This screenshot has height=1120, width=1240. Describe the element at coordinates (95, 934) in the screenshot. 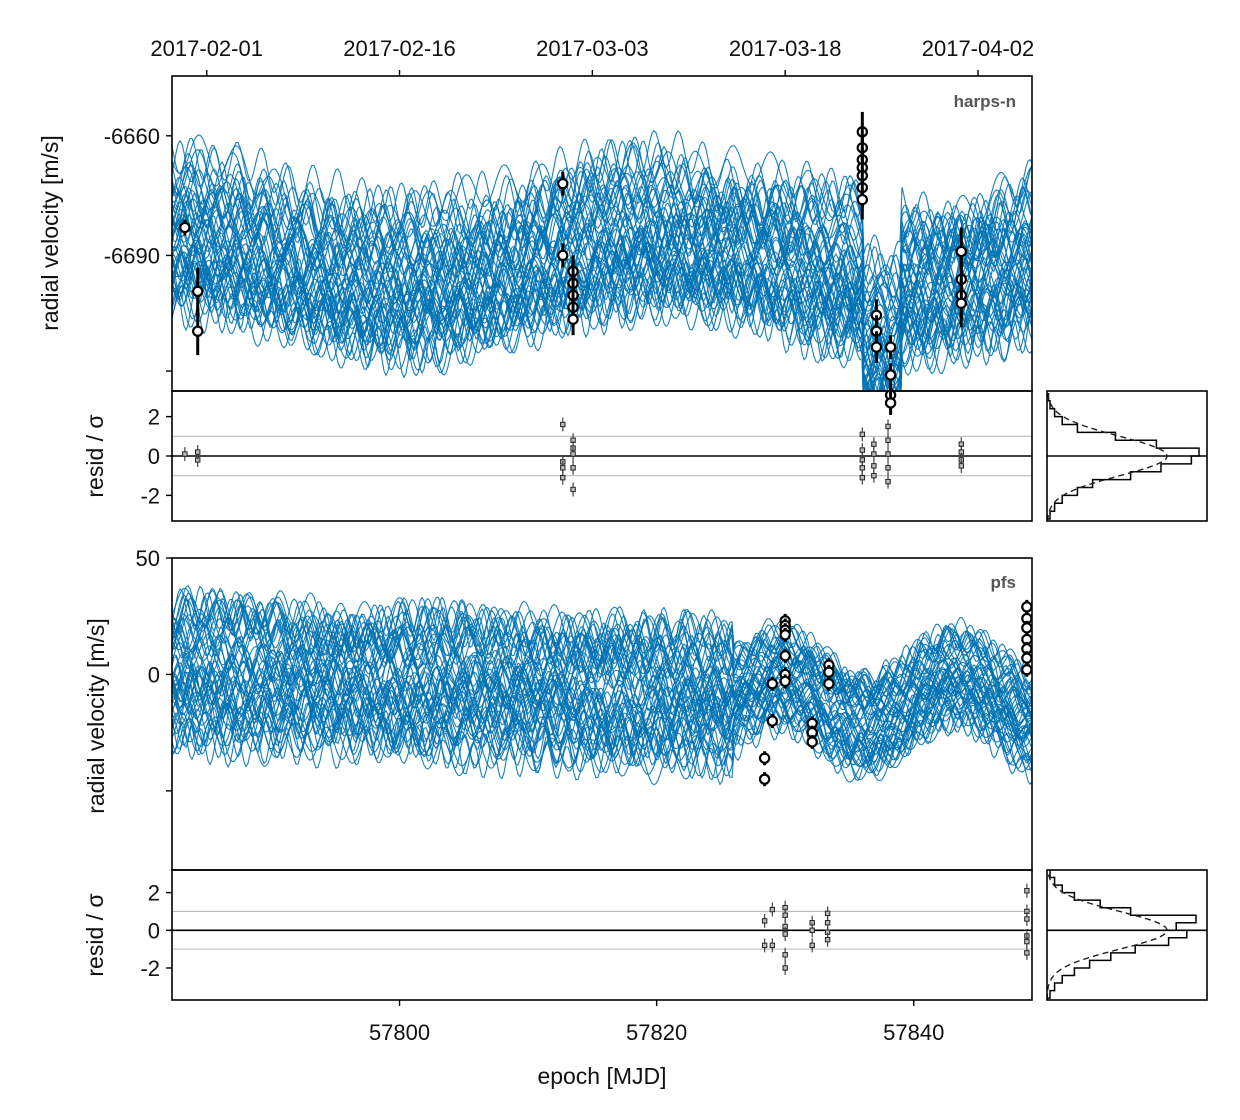

I see `pfs-resid-ylabel: resid / σ` at that location.